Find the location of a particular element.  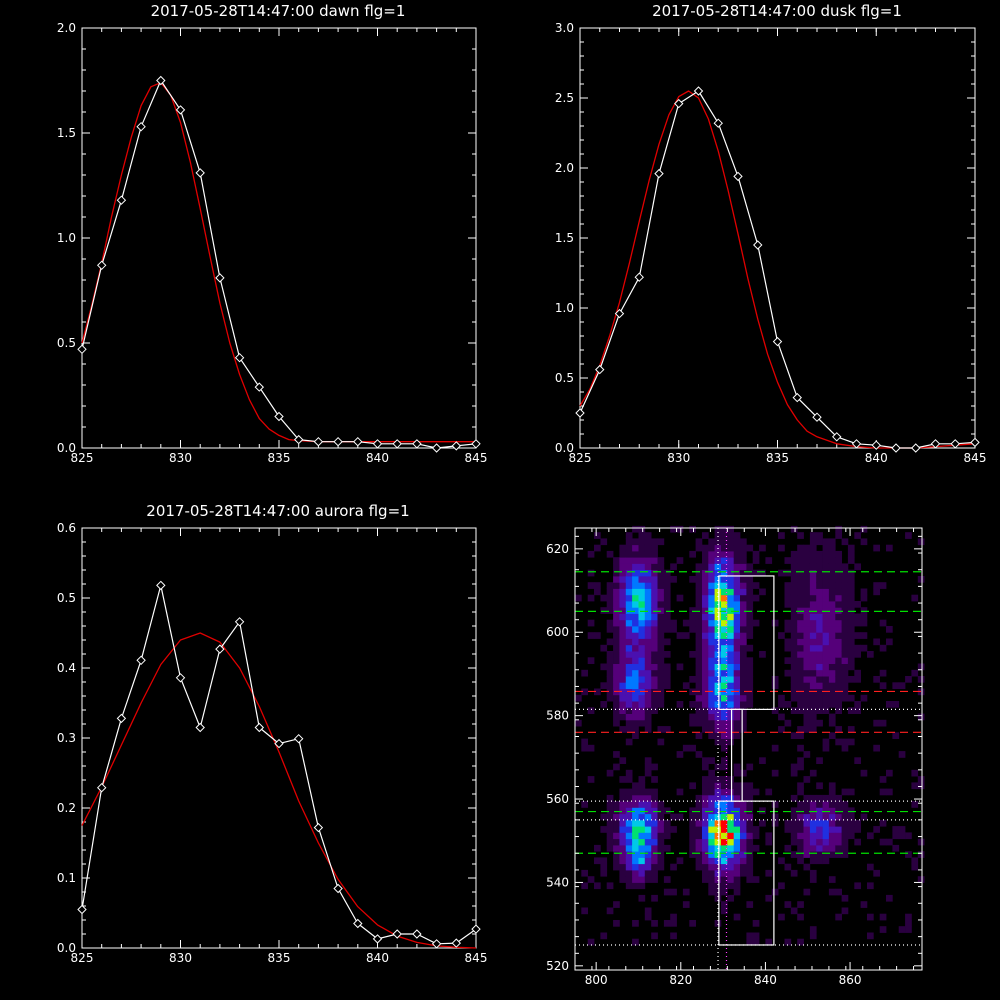

dusk-y-tick-label: 3.0 is located at coordinates (564, 28).